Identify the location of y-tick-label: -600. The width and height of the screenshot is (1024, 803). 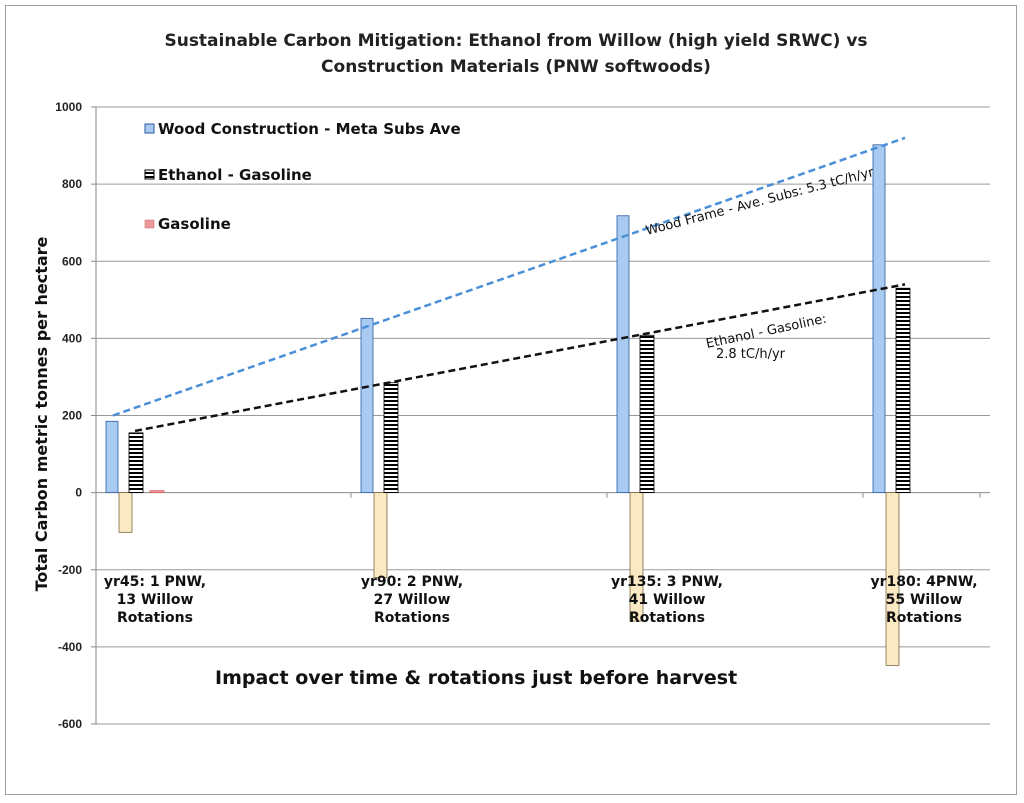
(70, 724).